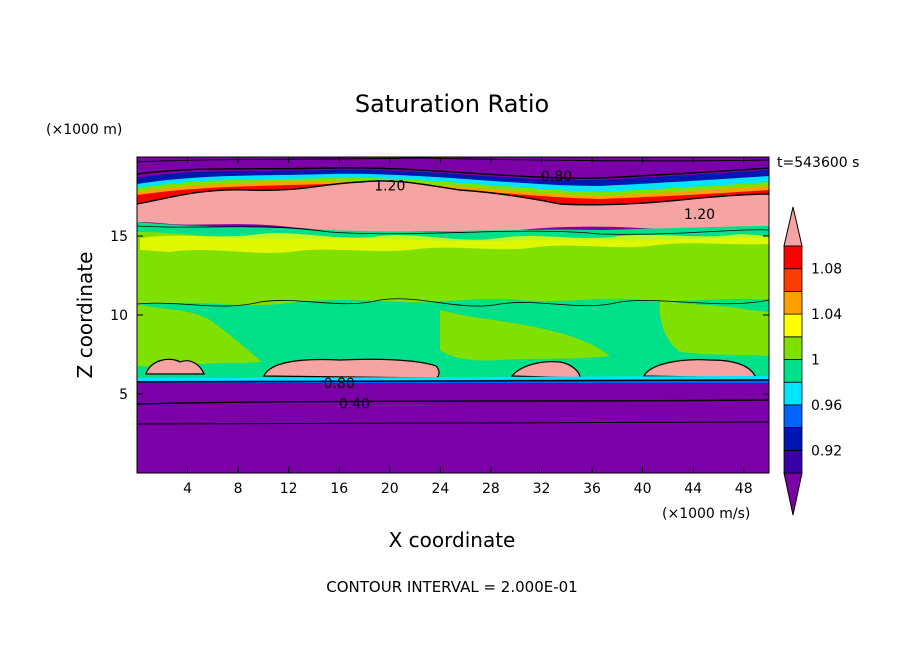  Describe the element at coordinates (525, 335) in the screenshot. I see `mid-cloud-core-center` at that location.